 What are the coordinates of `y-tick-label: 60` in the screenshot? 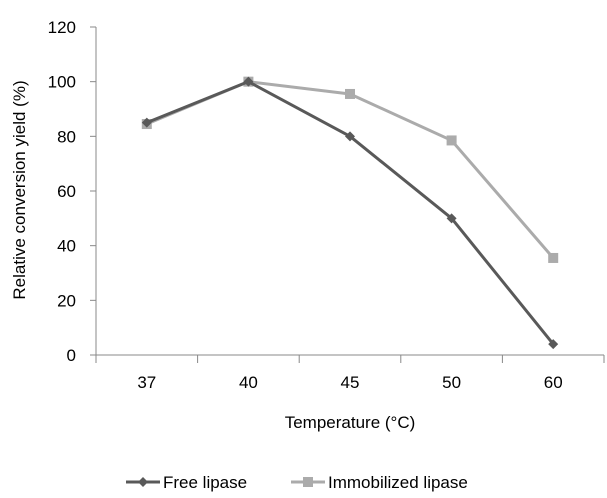 It's located at (66, 191).